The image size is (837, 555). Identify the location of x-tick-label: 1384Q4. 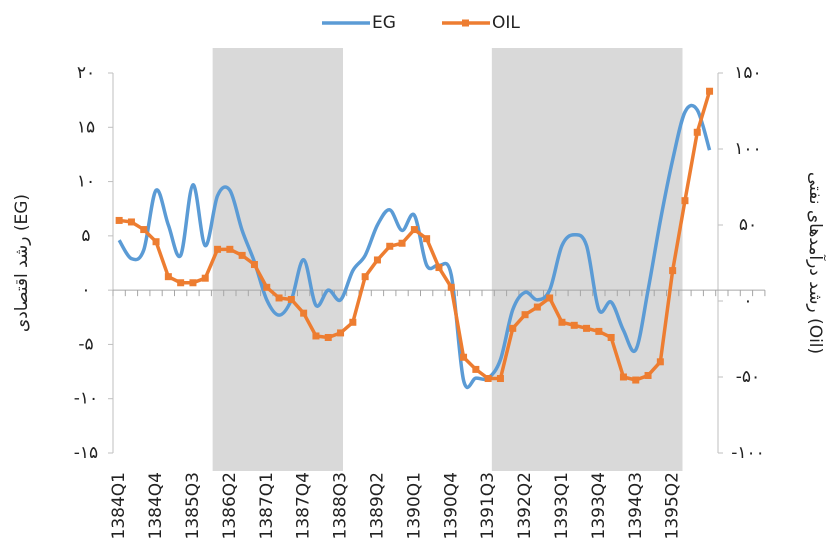
(156, 505).